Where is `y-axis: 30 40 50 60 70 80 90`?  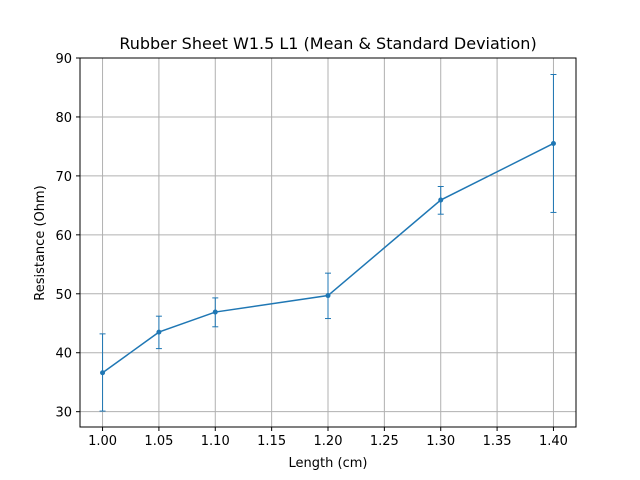
y-axis: 30 40 50 60 70 80 90 is located at coordinates (67, 236).